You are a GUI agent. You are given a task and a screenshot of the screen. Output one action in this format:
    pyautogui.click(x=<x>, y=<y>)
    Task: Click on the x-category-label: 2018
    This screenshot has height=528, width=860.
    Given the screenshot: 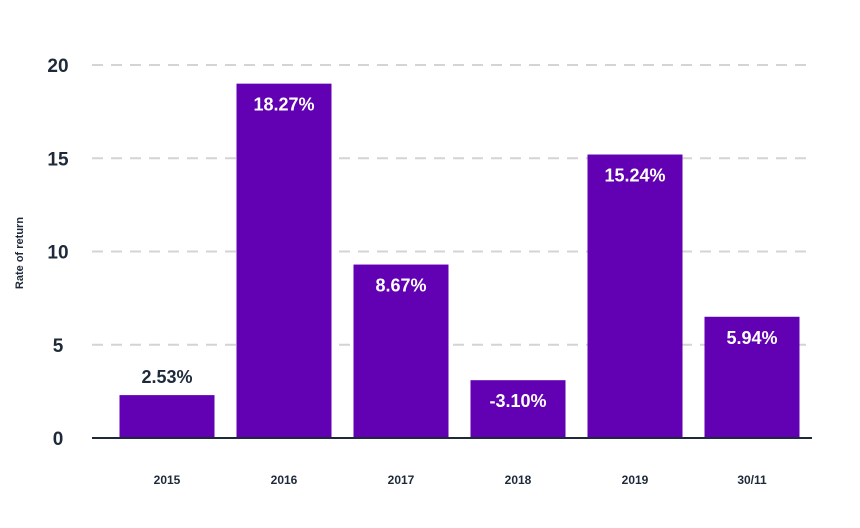 What is the action you would take?
    pyautogui.click(x=518, y=480)
    